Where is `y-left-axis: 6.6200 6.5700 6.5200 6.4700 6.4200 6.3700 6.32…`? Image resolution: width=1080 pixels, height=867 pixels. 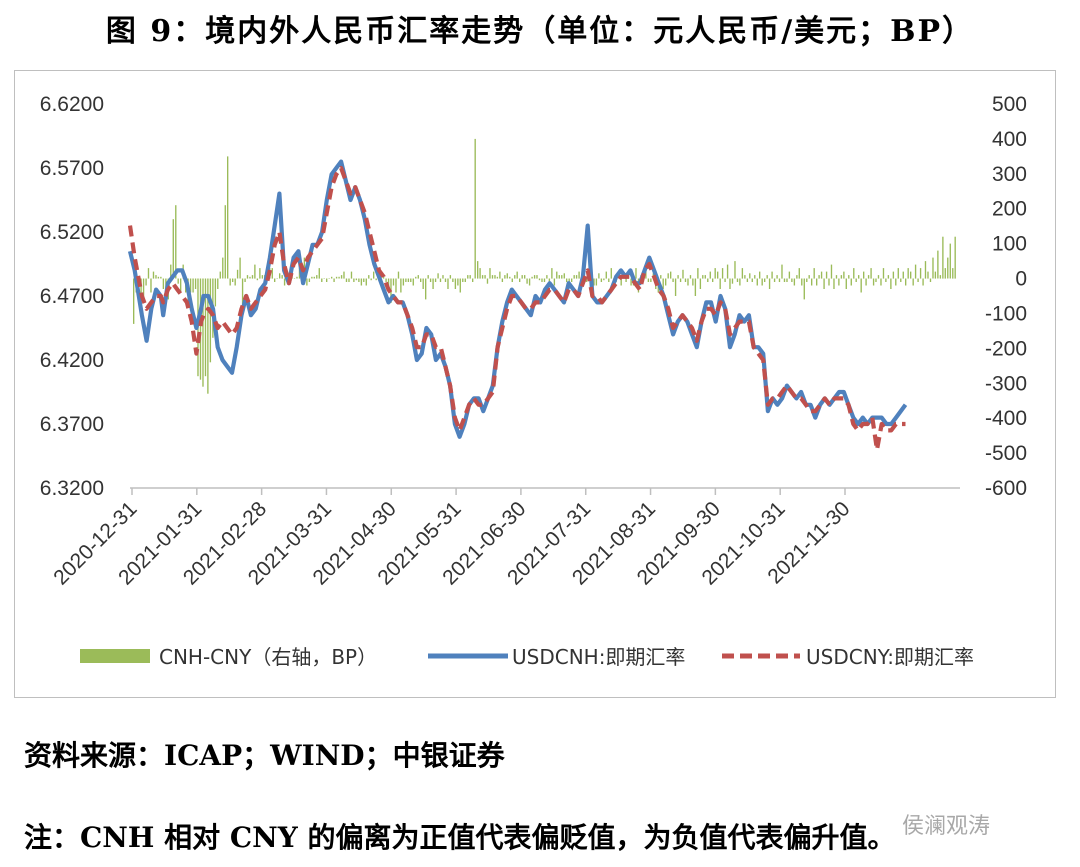
y-left-axis: 6.6200 6.5700 6.5200 6.4700 6.4200 6.3700 6.32… is located at coordinates (72, 296).